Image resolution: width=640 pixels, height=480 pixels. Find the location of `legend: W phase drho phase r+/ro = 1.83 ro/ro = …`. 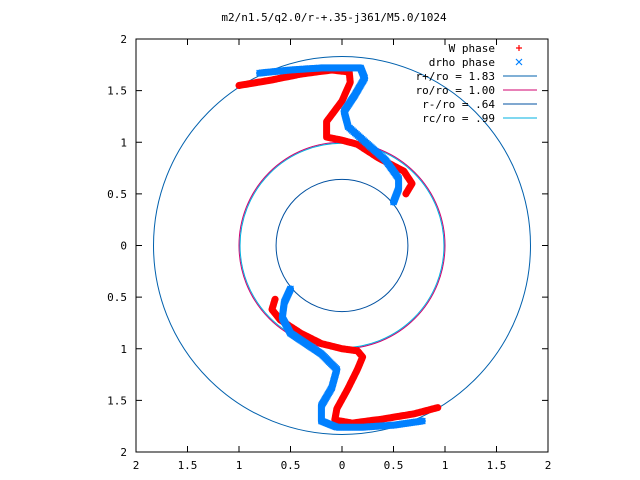

legend: W phase drho phase r+/ro = 1.83 ro/ro = … is located at coordinates (476, 83).